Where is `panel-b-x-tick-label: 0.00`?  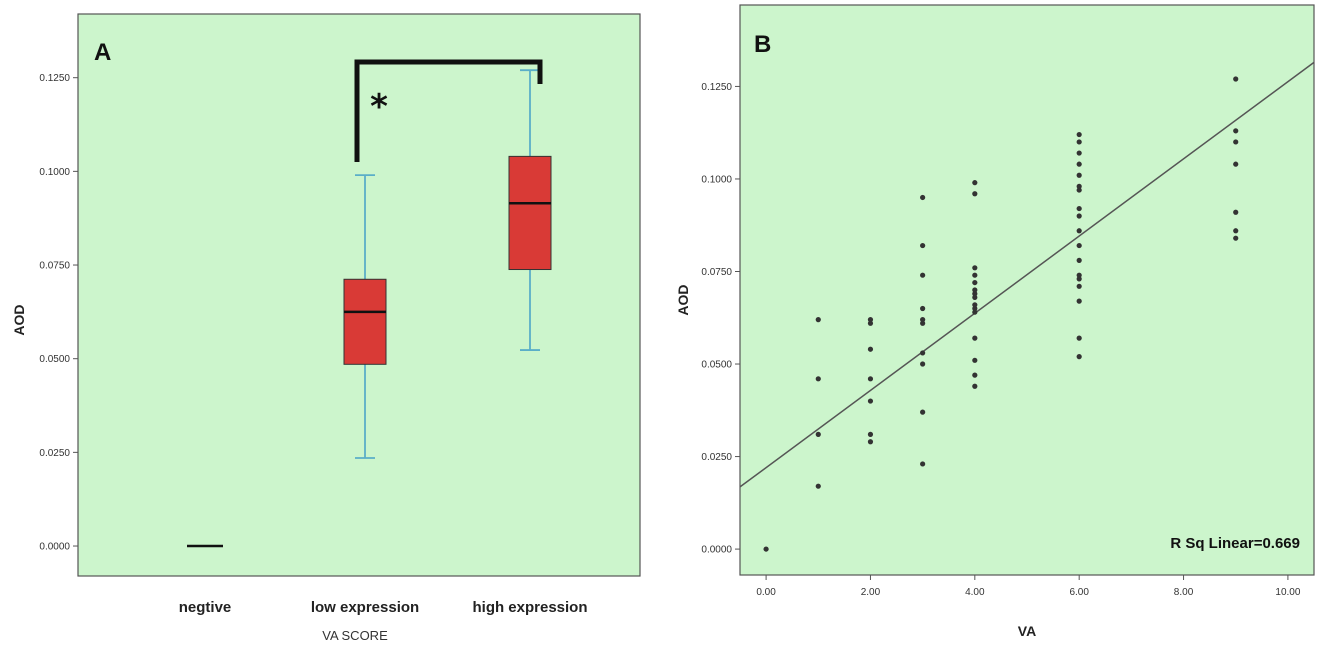
panel-b-x-tick-label: 0.00 is located at coordinates (766, 592).